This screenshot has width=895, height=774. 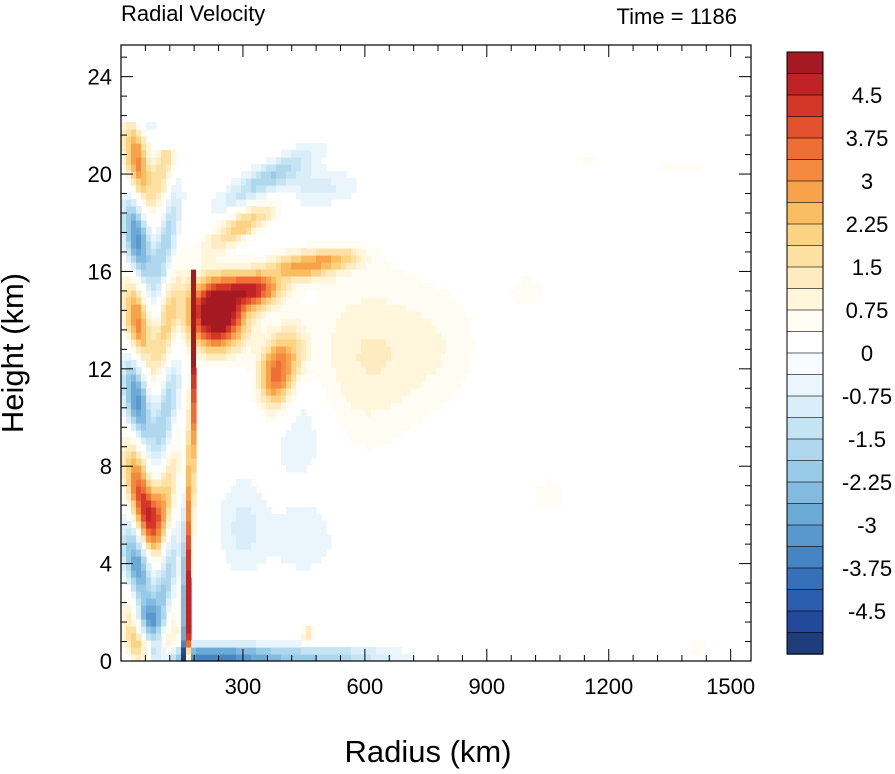 What do you see at coordinates (805, 299) in the screenshot?
I see `colorbar-bin` at bounding box center [805, 299].